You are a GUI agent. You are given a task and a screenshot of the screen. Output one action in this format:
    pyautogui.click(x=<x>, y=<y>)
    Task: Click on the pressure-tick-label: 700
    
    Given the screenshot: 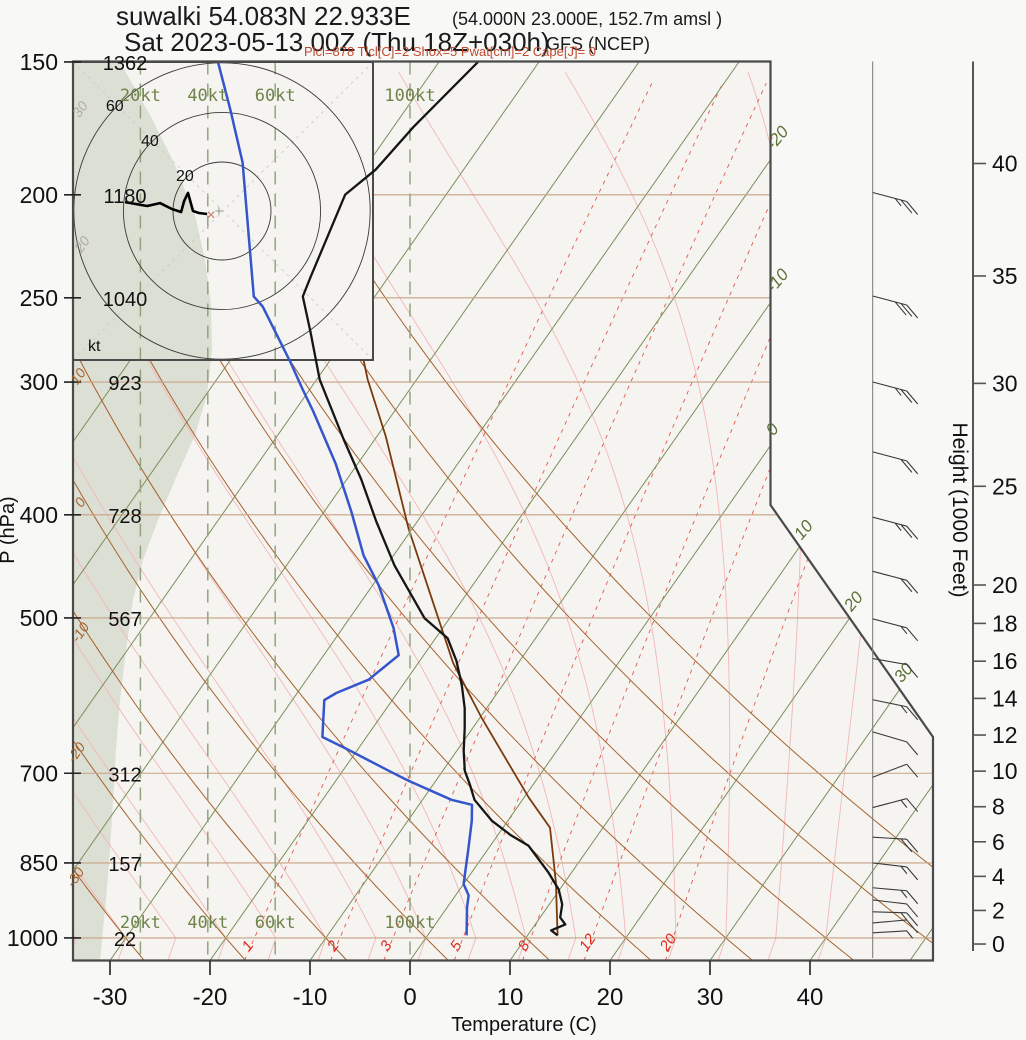 What is the action you would take?
    pyautogui.click(x=39, y=773)
    